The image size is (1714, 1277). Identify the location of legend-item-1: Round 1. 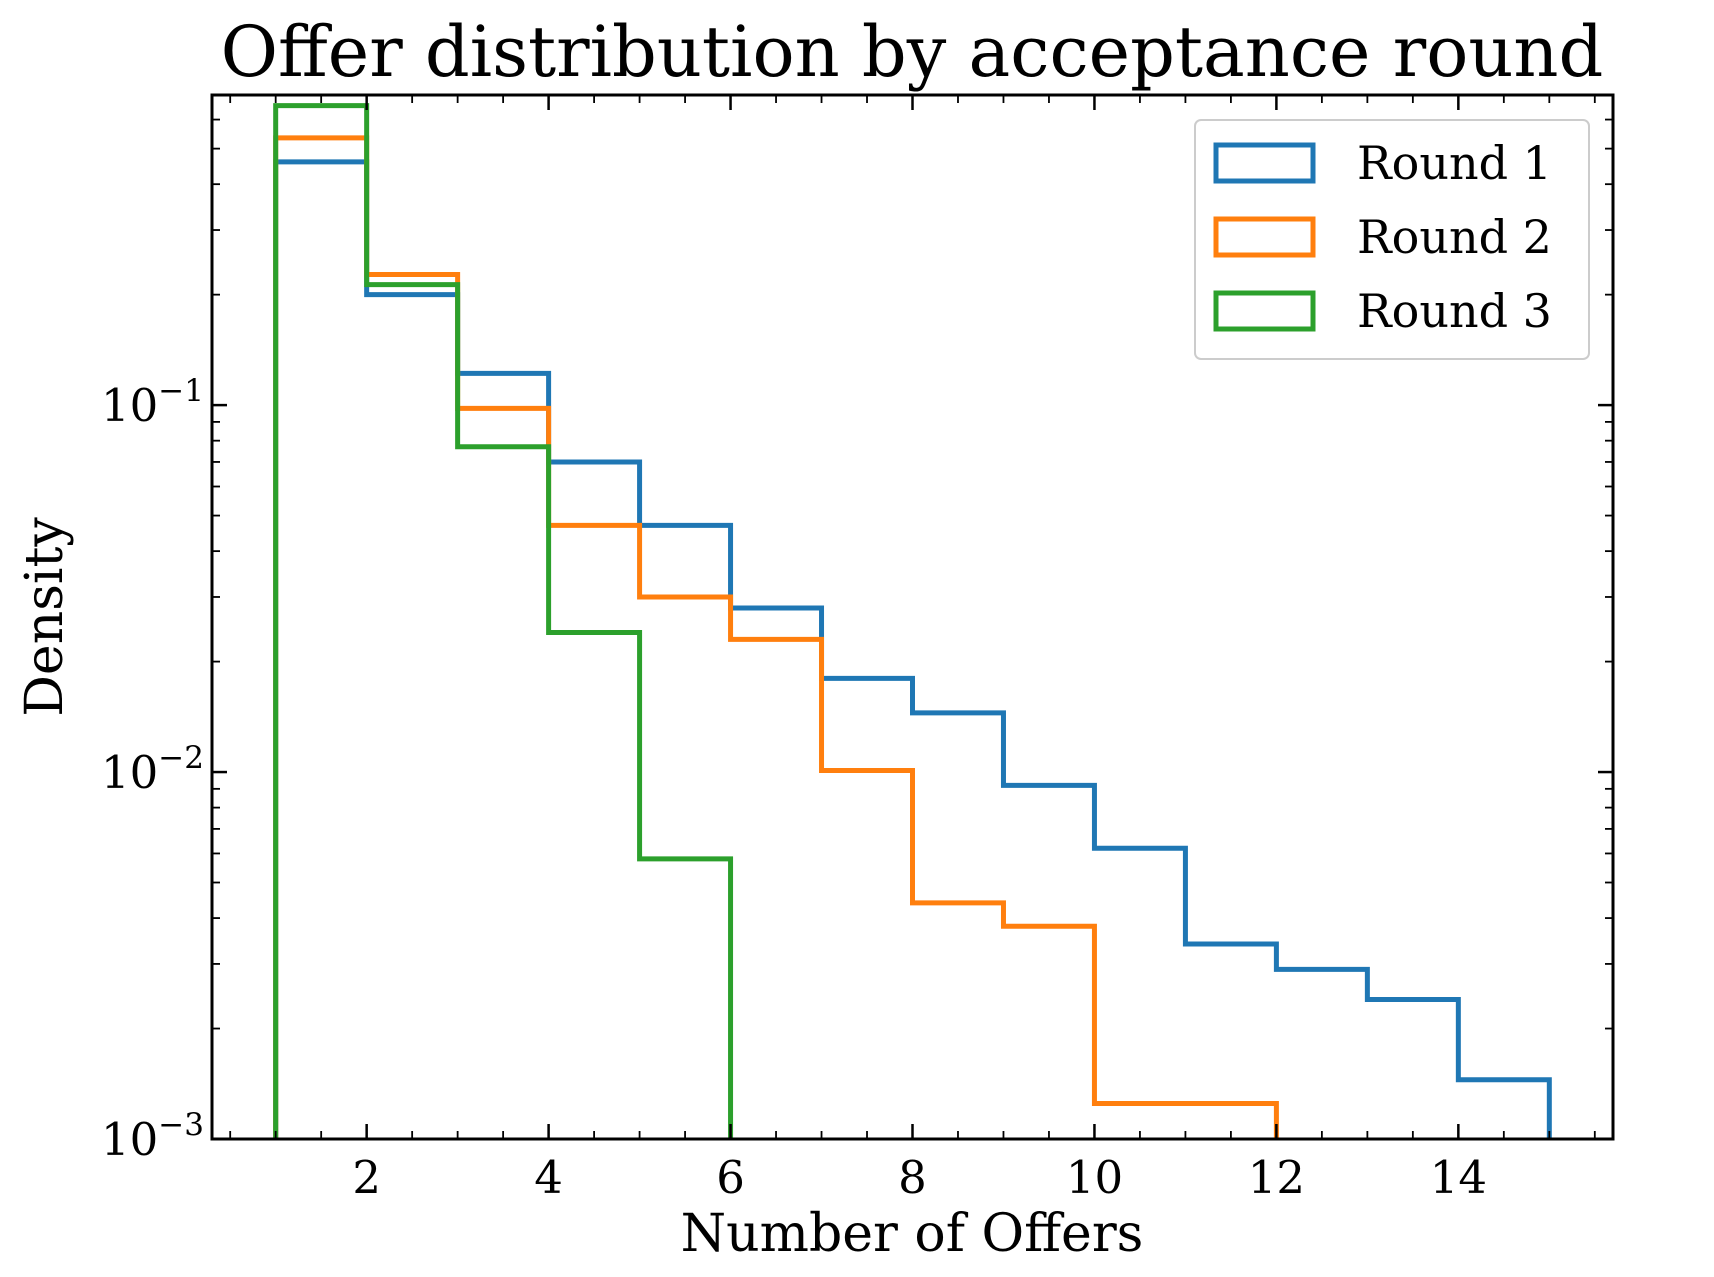
(1382, 163).